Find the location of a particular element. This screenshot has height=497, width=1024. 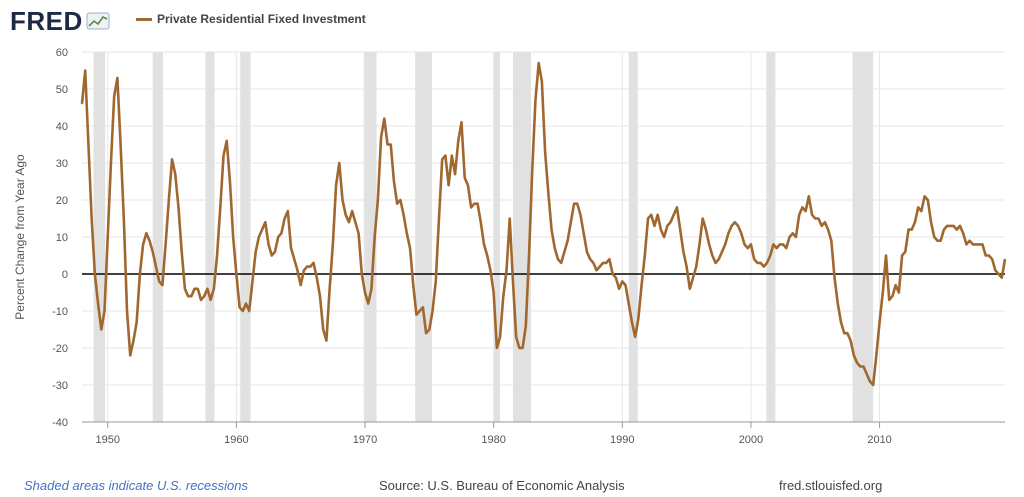

y-tick-label: 20 is located at coordinates (62, 201).